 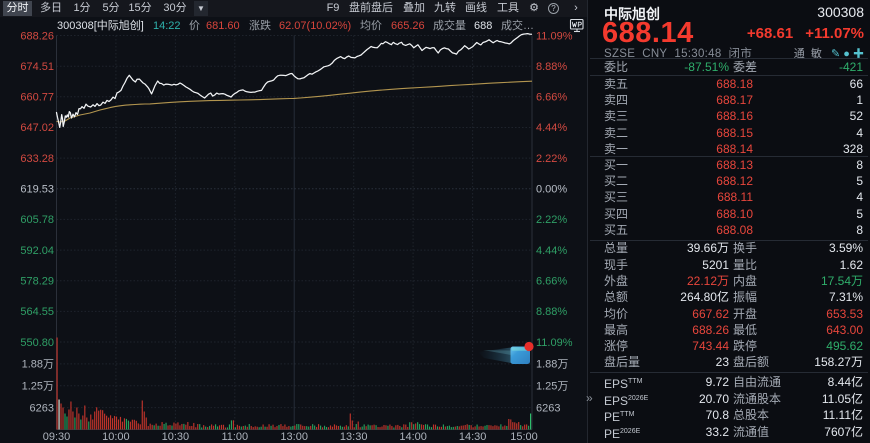 What do you see at coordinates (37, 343) in the screenshot?
I see `svg-text: 550.80` at bounding box center [37, 343].